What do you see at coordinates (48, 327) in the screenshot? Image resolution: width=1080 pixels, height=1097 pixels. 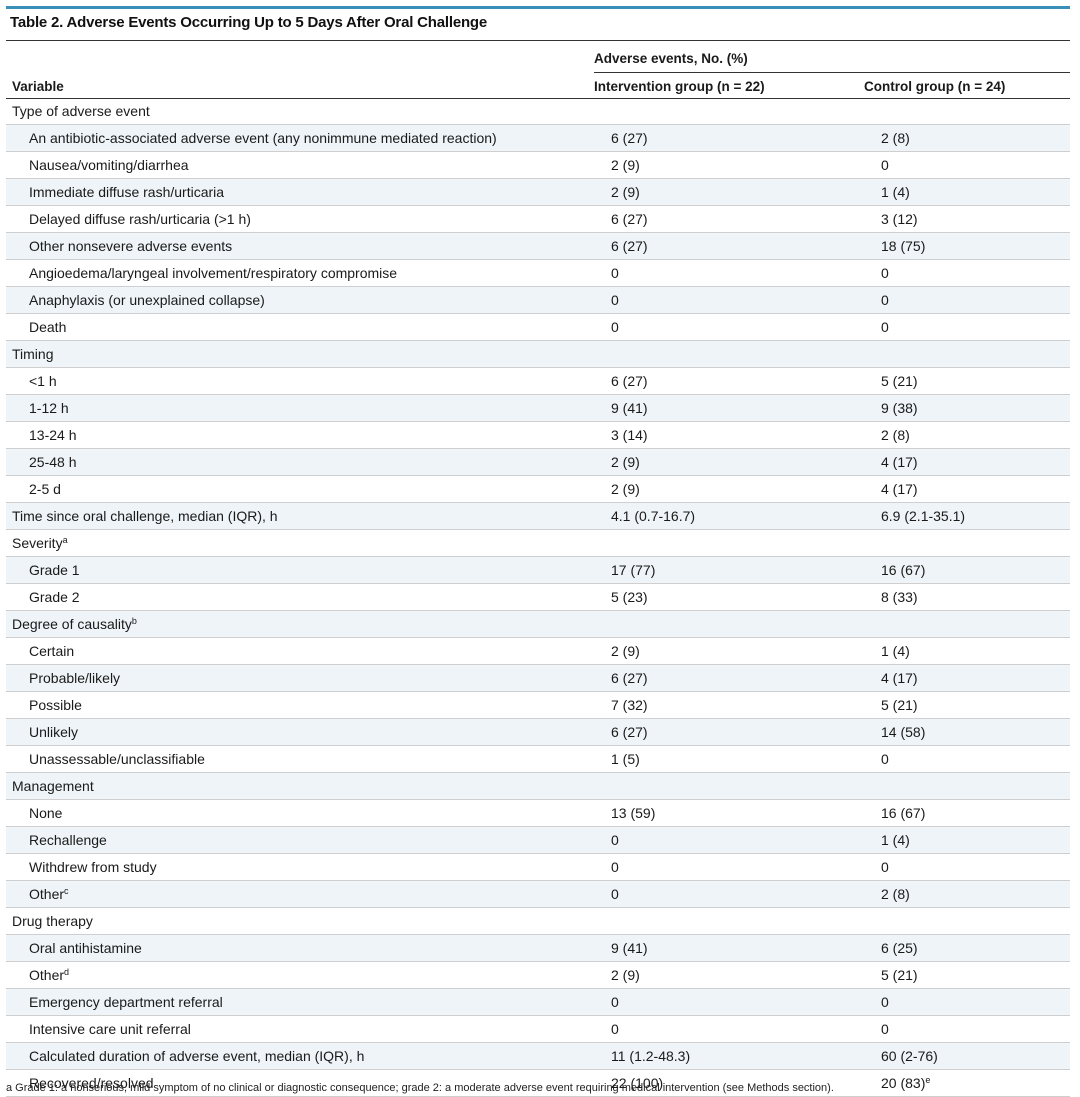 I see `row-label-text: Death` at bounding box center [48, 327].